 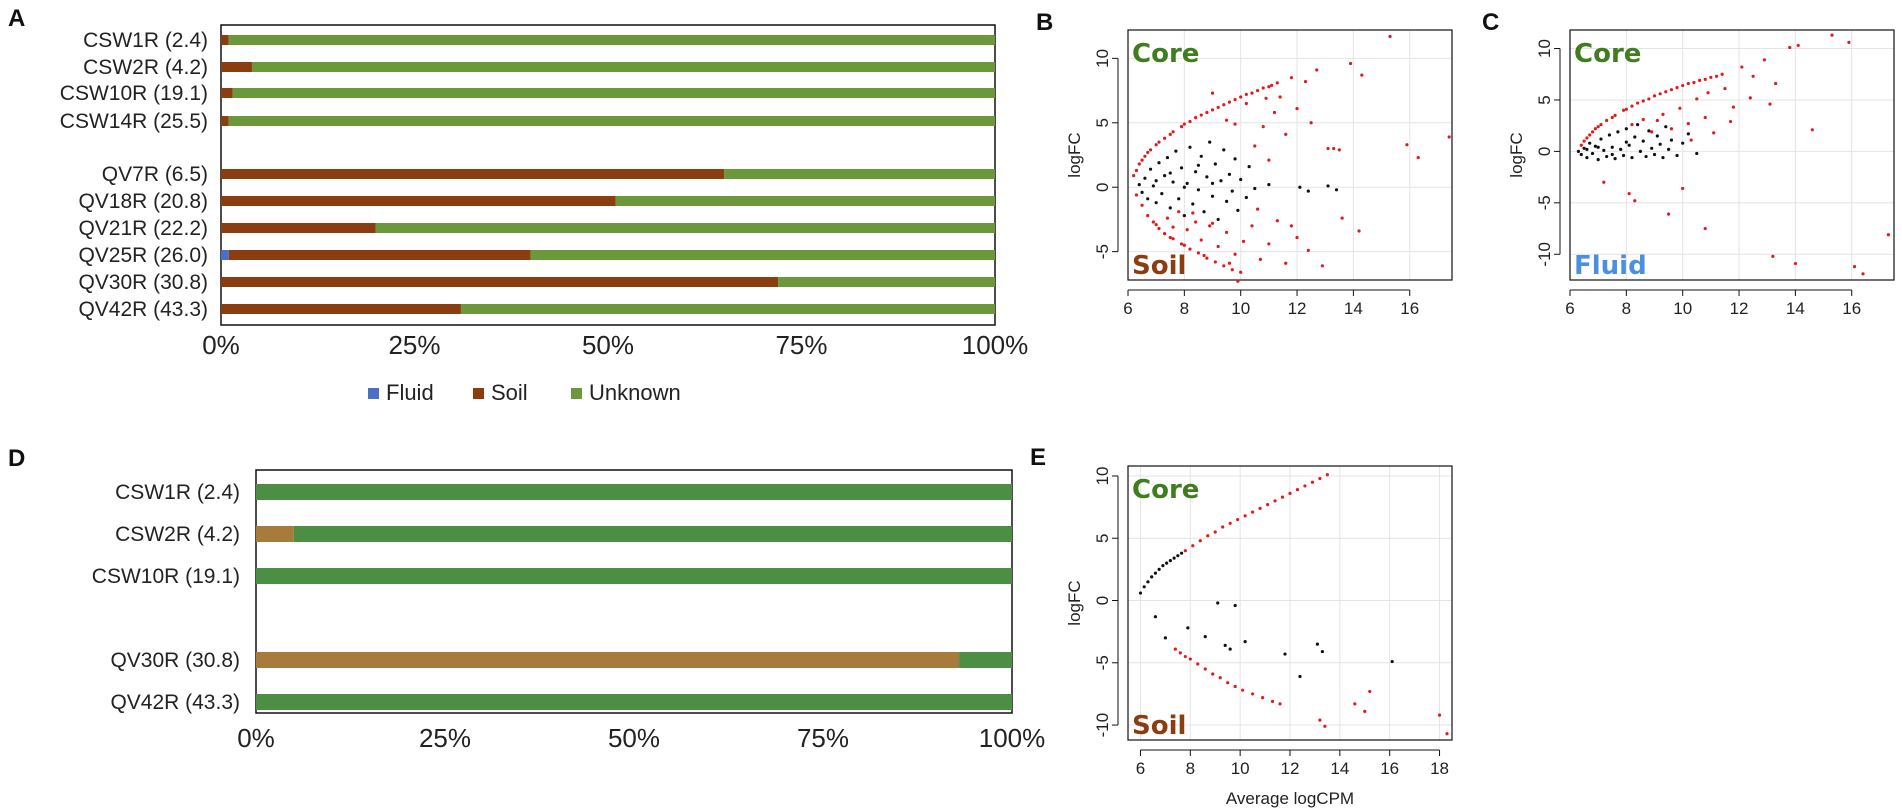 I want to click on x-axis-title: Average logCPM, so click(x=1290, y=798).